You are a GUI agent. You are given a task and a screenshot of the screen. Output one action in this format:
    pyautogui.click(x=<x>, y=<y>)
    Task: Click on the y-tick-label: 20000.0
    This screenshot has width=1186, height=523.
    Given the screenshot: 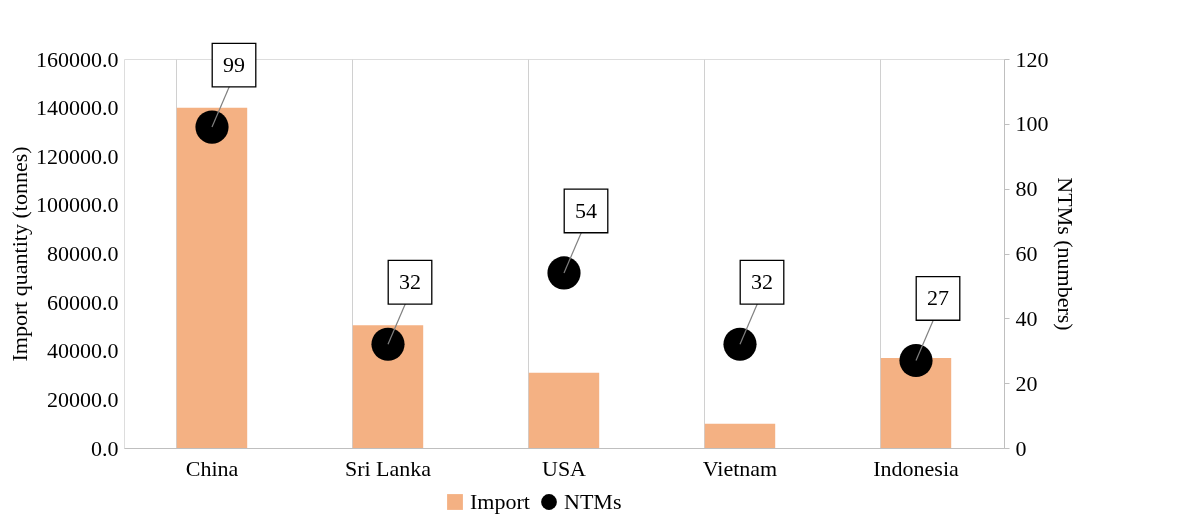 What is the action you would take?
    pyautogui.click(x=83, y=399)
    